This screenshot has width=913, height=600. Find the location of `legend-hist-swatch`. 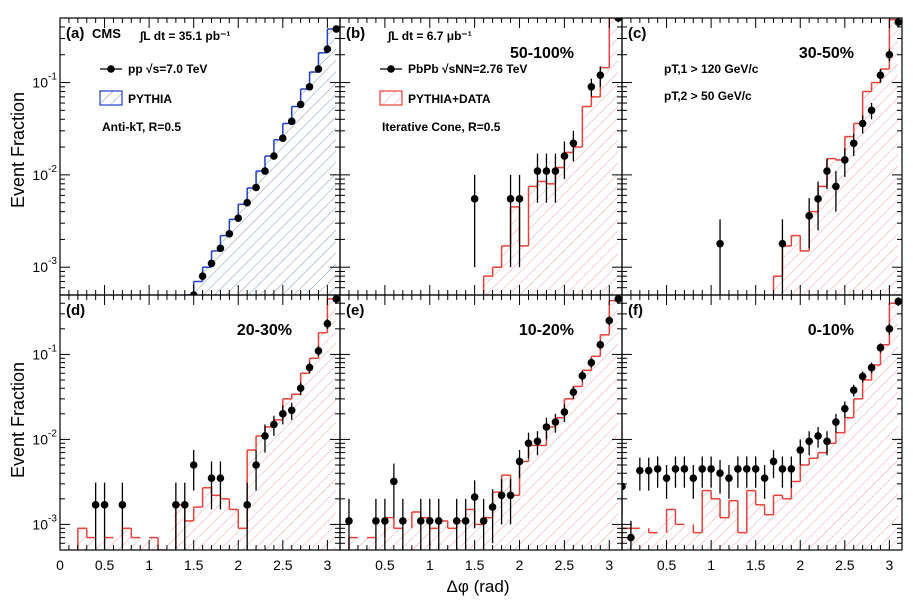

legend-hist-swatch is located at coordinates (111, 98).